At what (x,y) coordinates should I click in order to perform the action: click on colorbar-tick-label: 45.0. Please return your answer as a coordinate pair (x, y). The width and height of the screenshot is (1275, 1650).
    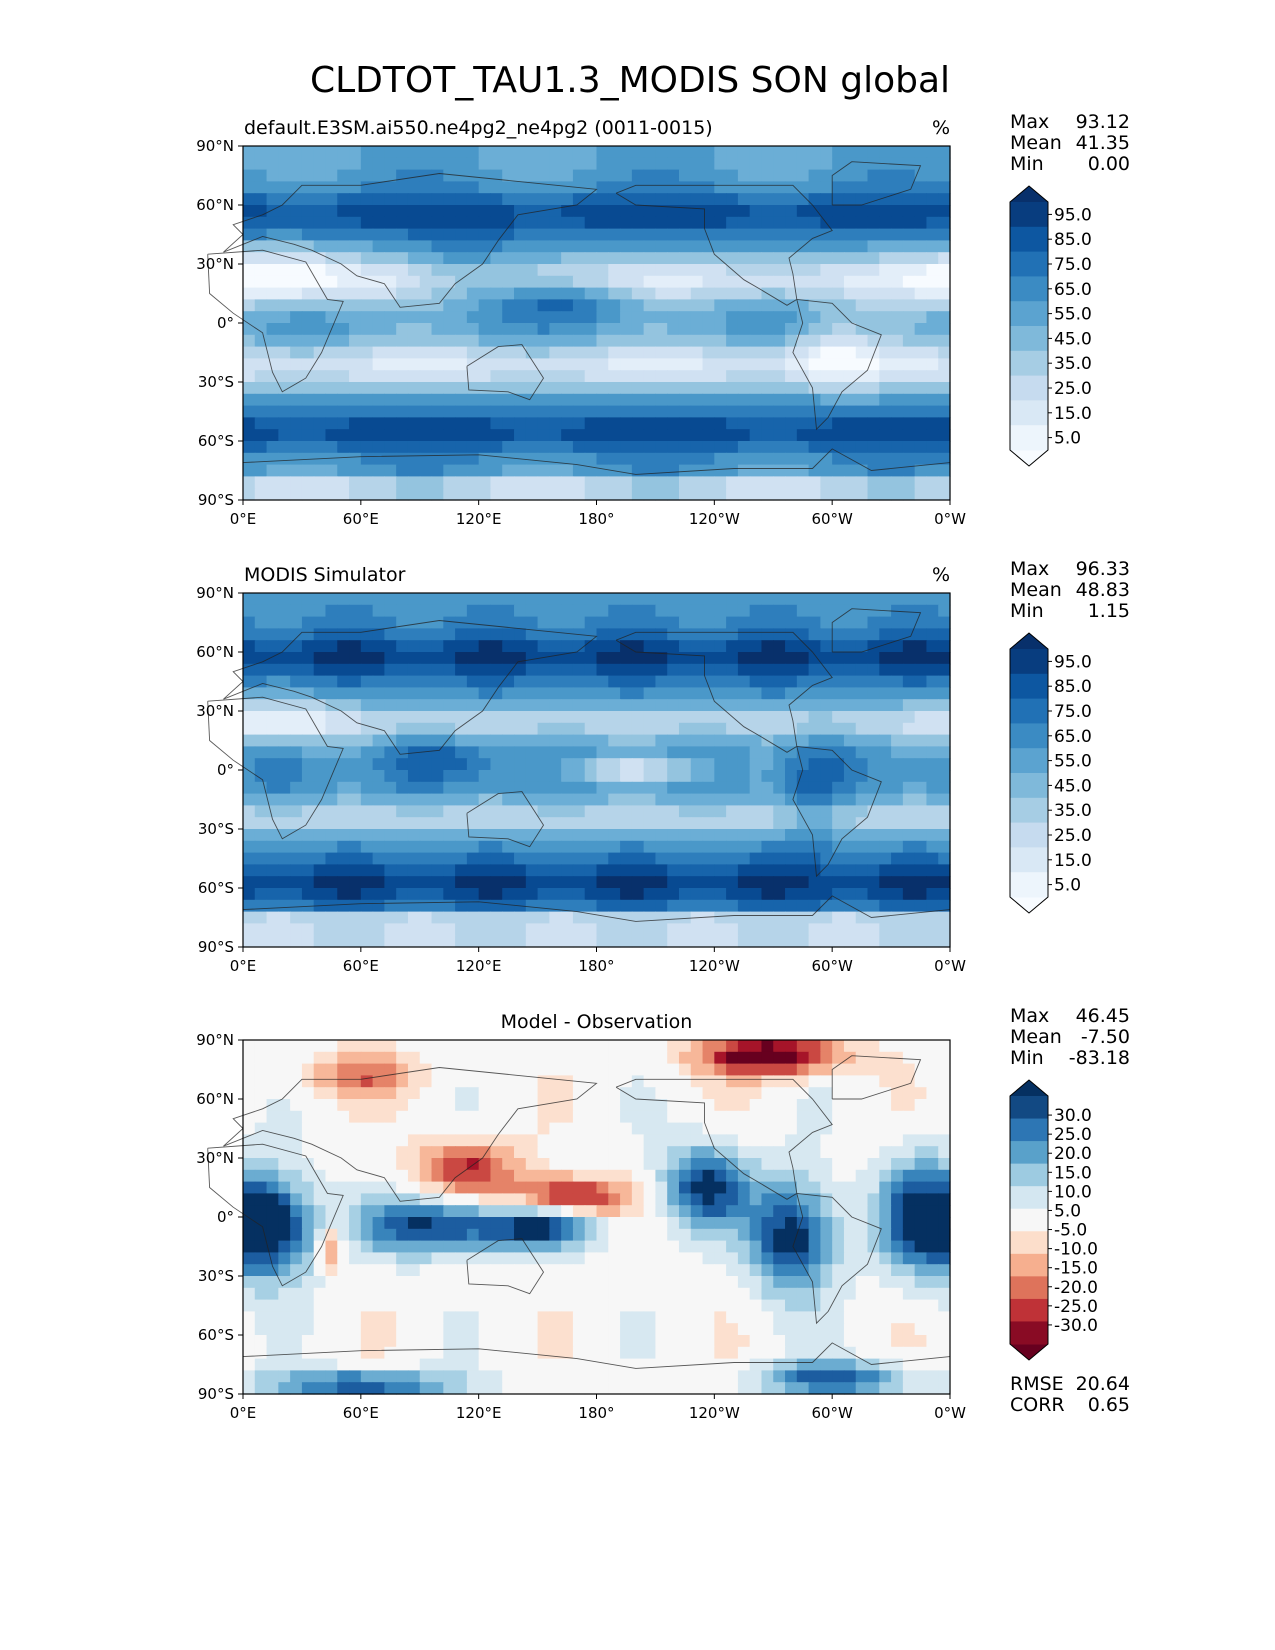
    Looking at the image, I should click on (1073, 786).